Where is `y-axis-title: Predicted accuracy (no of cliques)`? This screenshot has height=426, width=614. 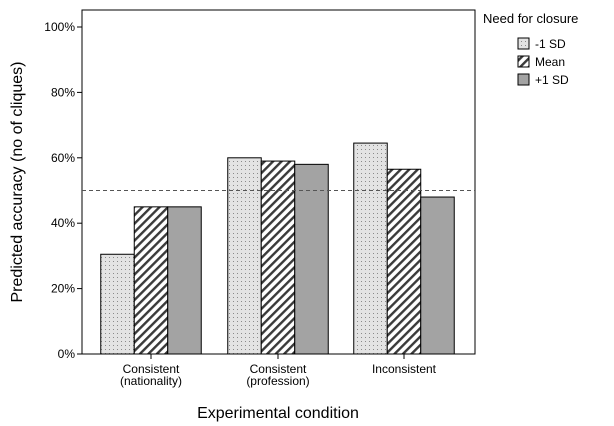
y-axis-title: Predicted accuracy (no of cliques) is located at coordinates (17, 182).